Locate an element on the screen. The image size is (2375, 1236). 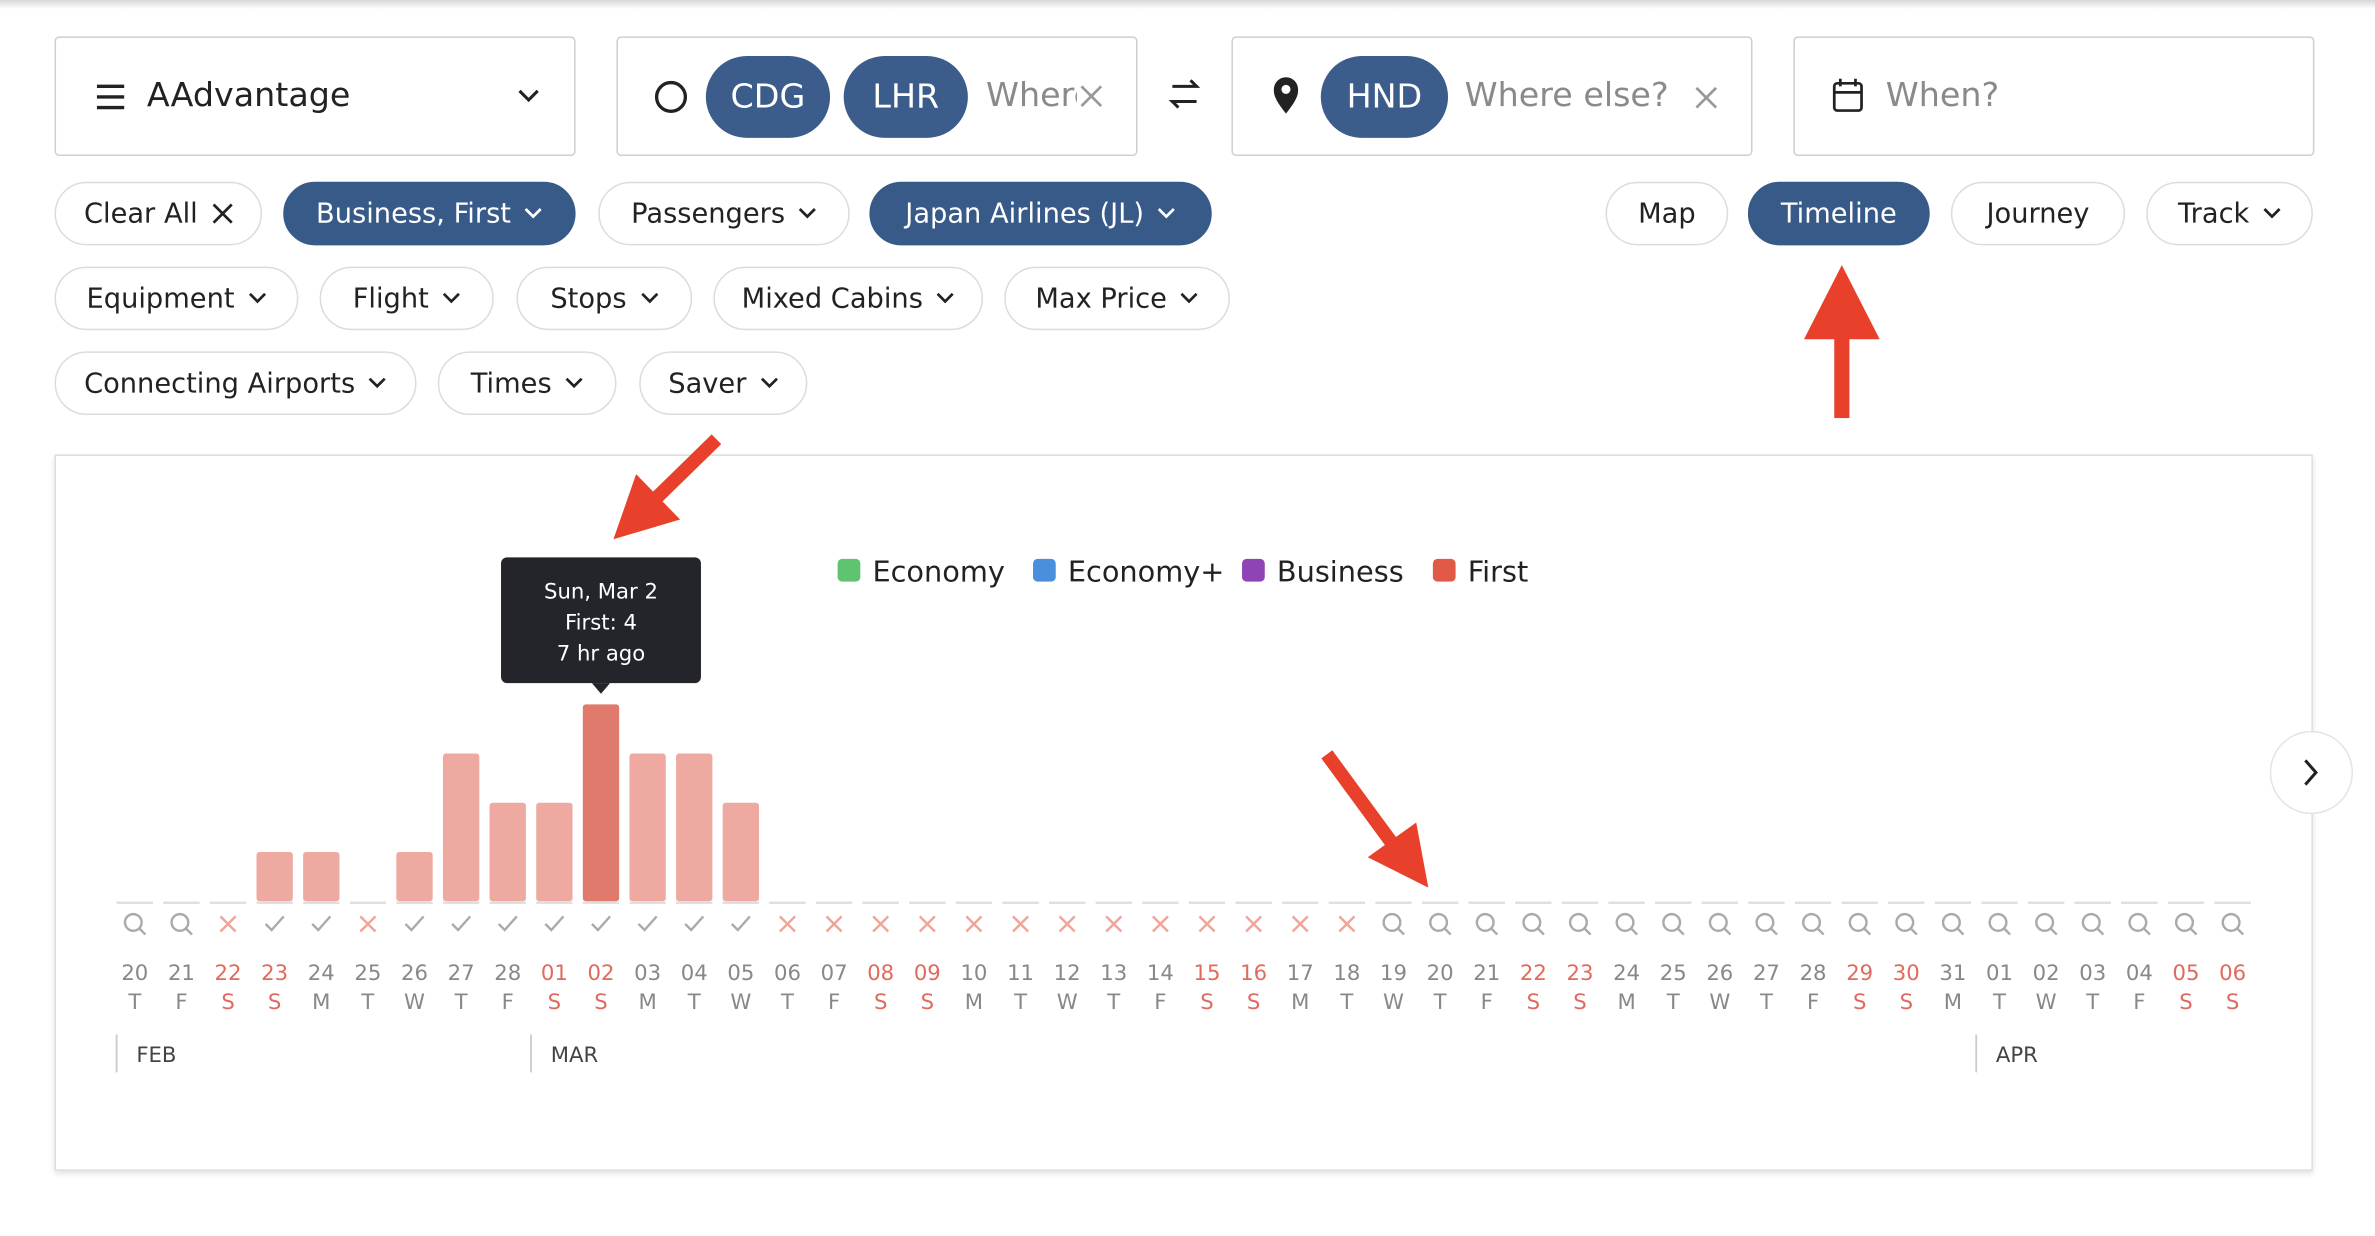
day-label: 24 is located at coordinates (1626, 972).